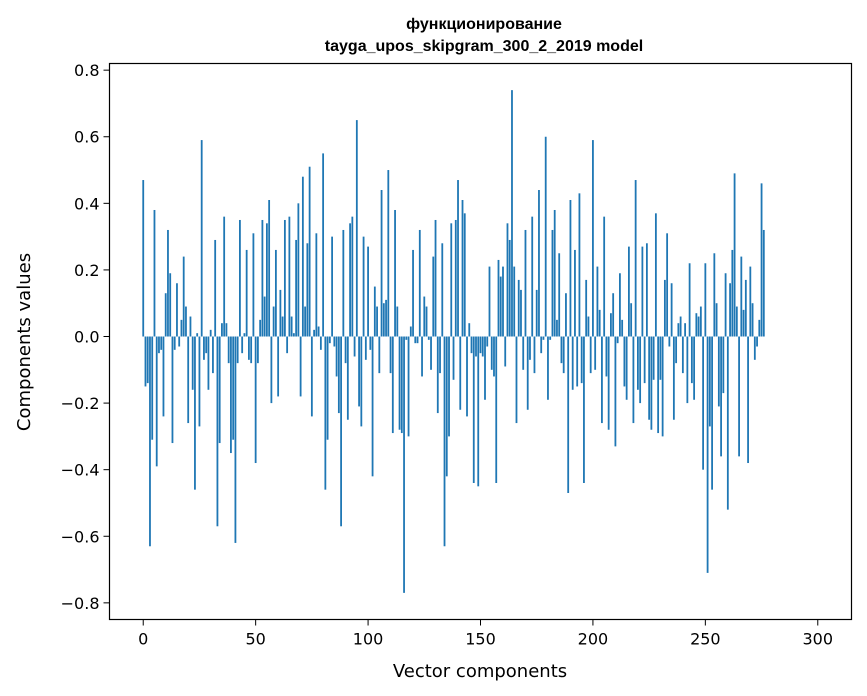  I want to click on x-tick-label: 300, so click(817, 639).